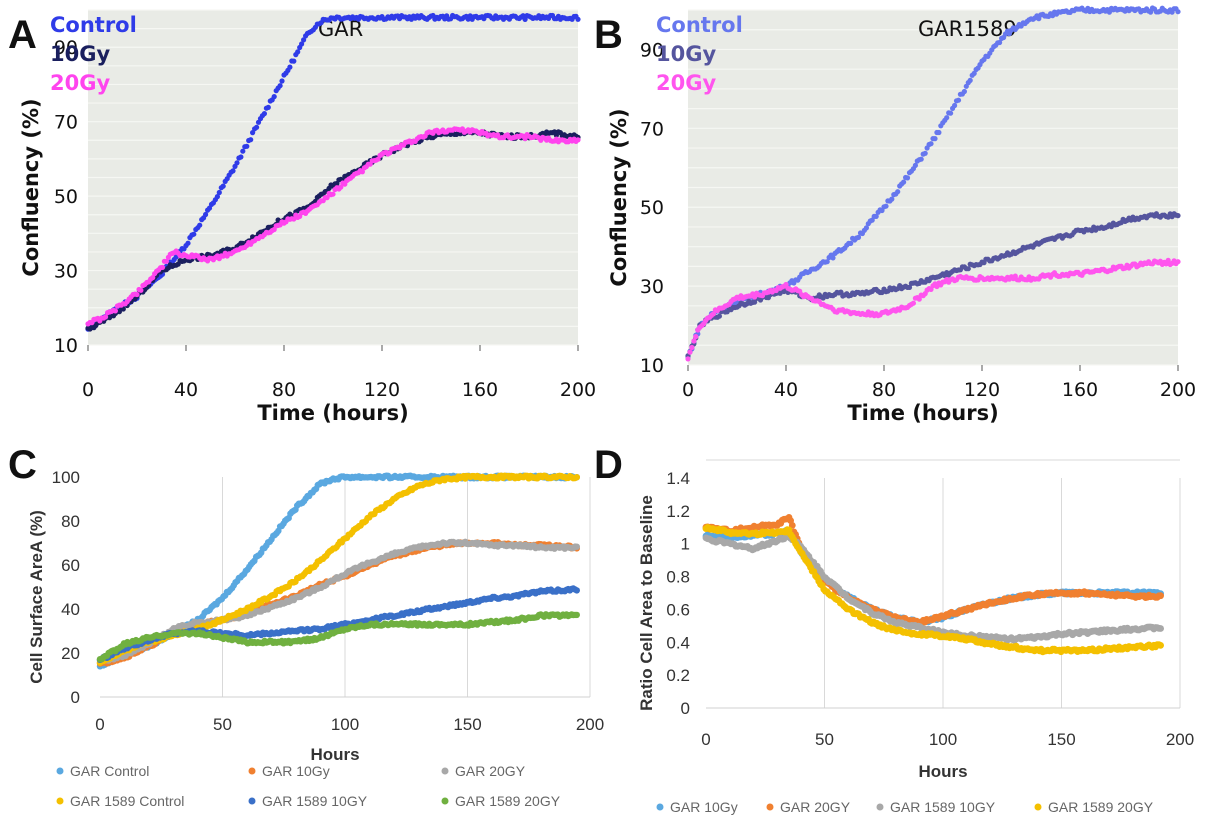 The width and height of the screenshot is (1205, 822). Describe the element at coordinates (66, 477) in the screenshot. I see `y-tick-label: 100` at that location.